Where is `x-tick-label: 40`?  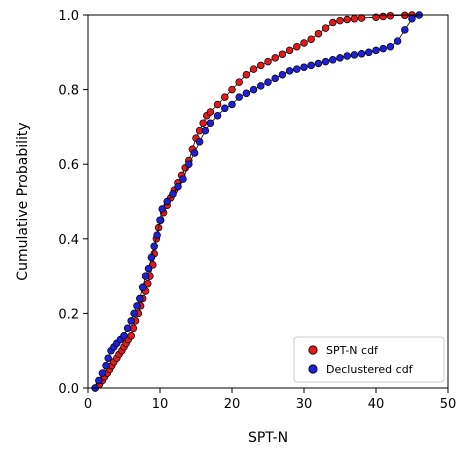
x-tick-label: 40 is located at coordinates (376, 404).